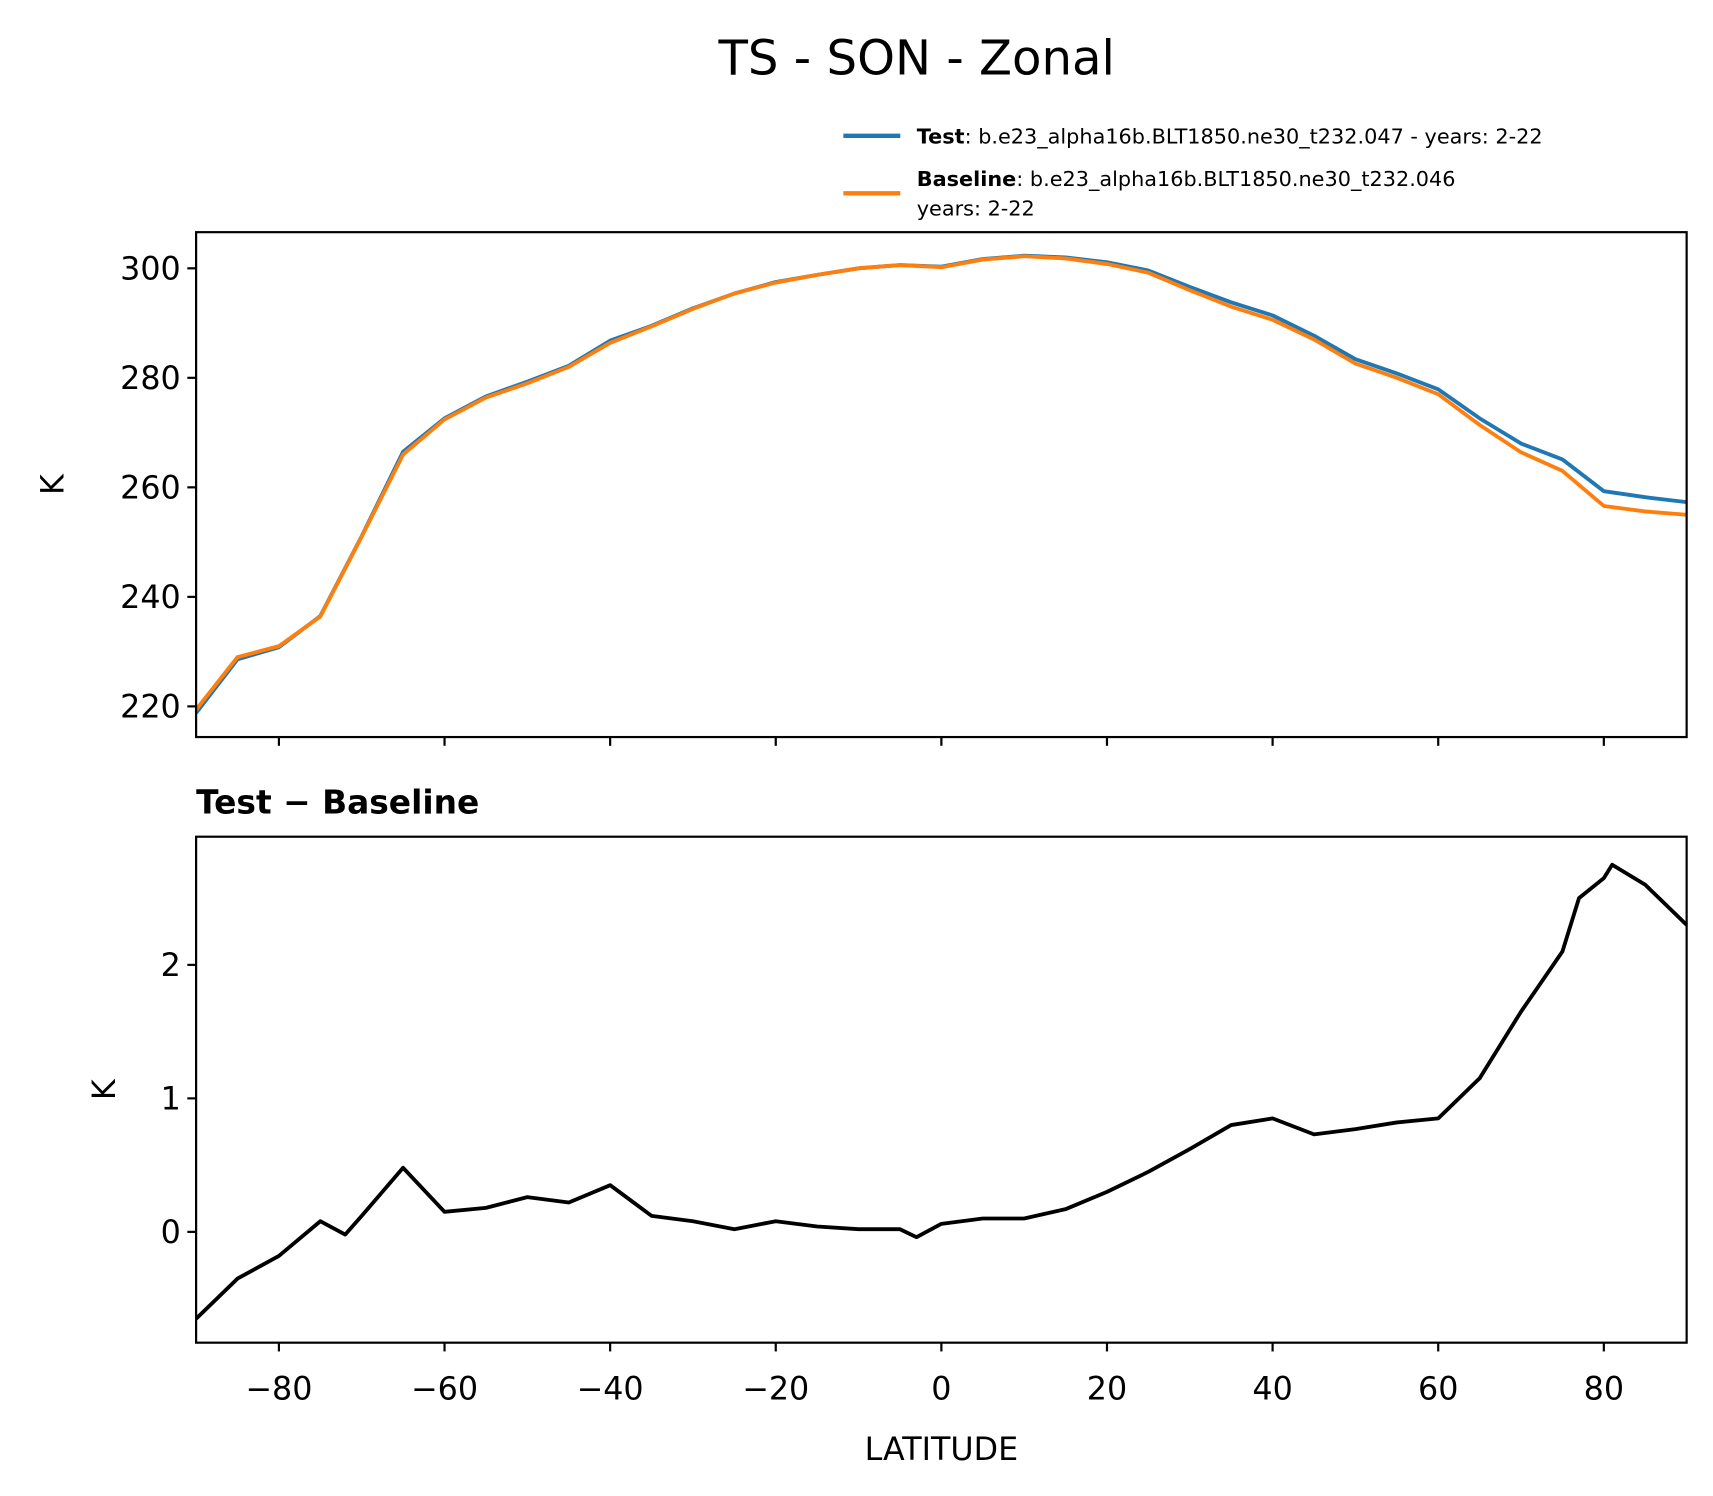 The width and height of the screenshot is (1713, 1496). What do you see at coordinates (915, 58) in the screenshot?
I see `chart-title: TS - SON - Zonal` at bounding box center [915, 58].